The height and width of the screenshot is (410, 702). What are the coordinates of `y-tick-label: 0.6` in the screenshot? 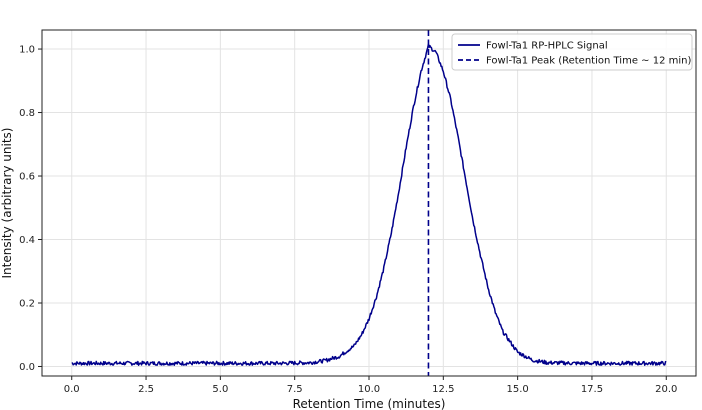 It's located at (27, 177).